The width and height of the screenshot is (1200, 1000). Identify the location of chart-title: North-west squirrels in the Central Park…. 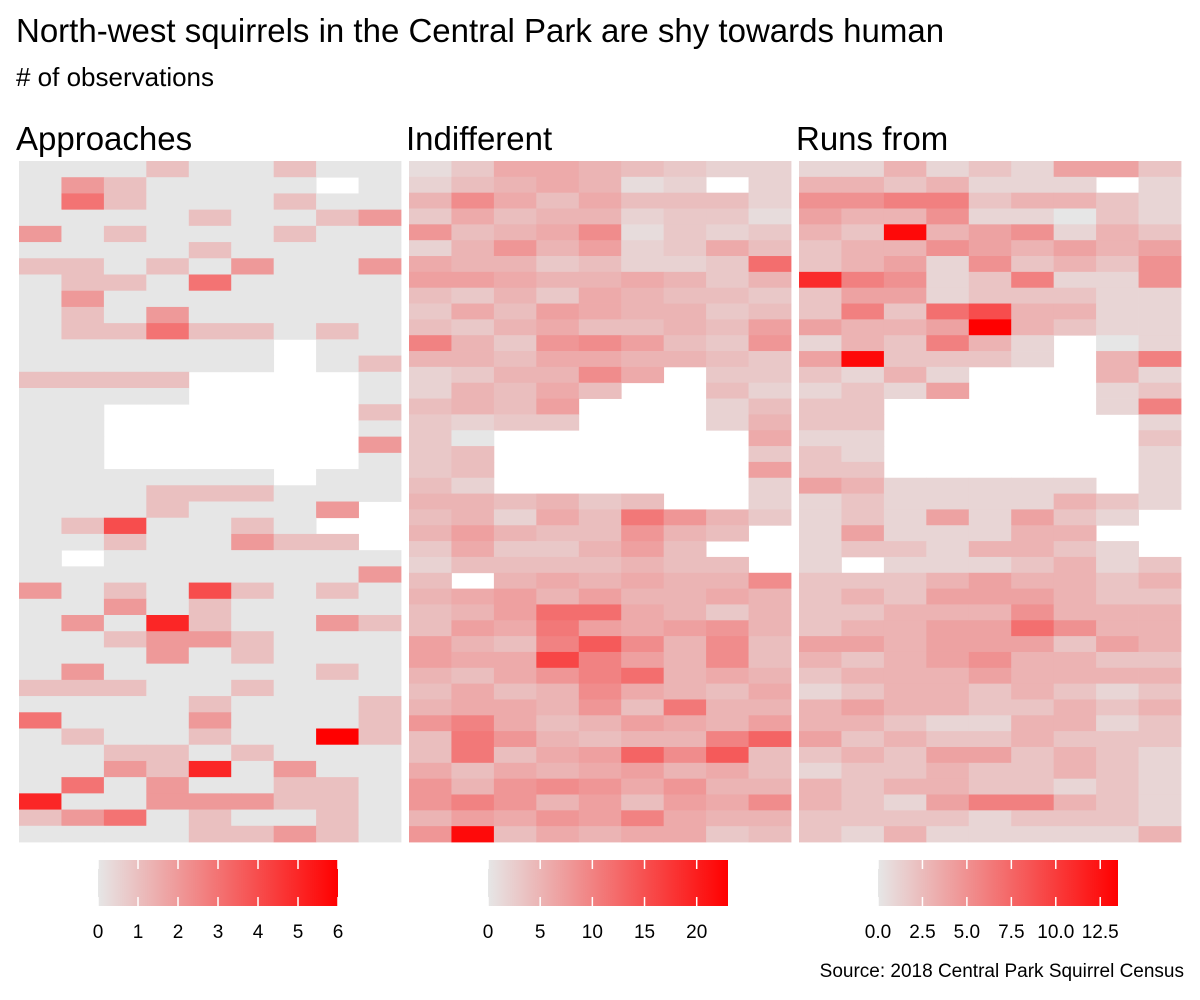
(480, 30).